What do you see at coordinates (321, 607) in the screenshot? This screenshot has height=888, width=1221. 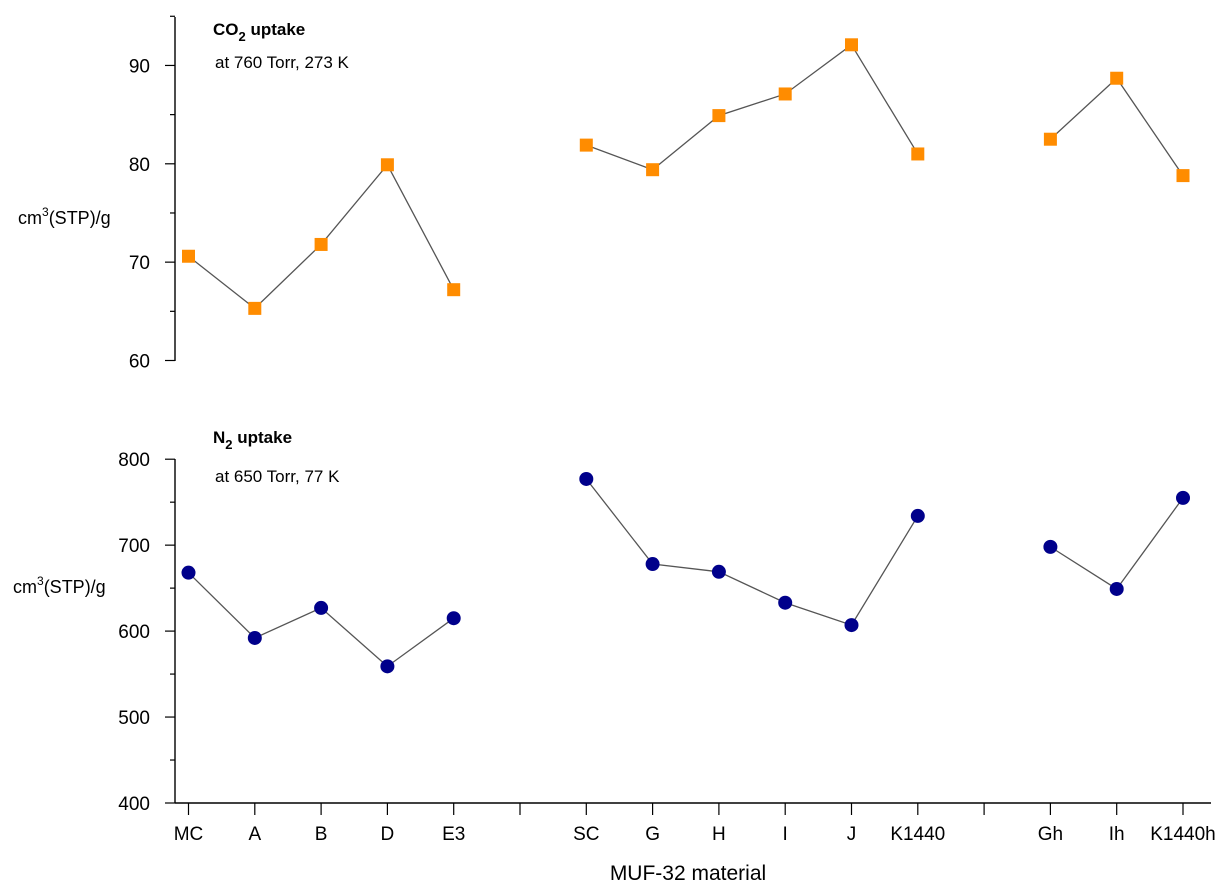 I see `n2-point-b` at bounding box center [321, 607].